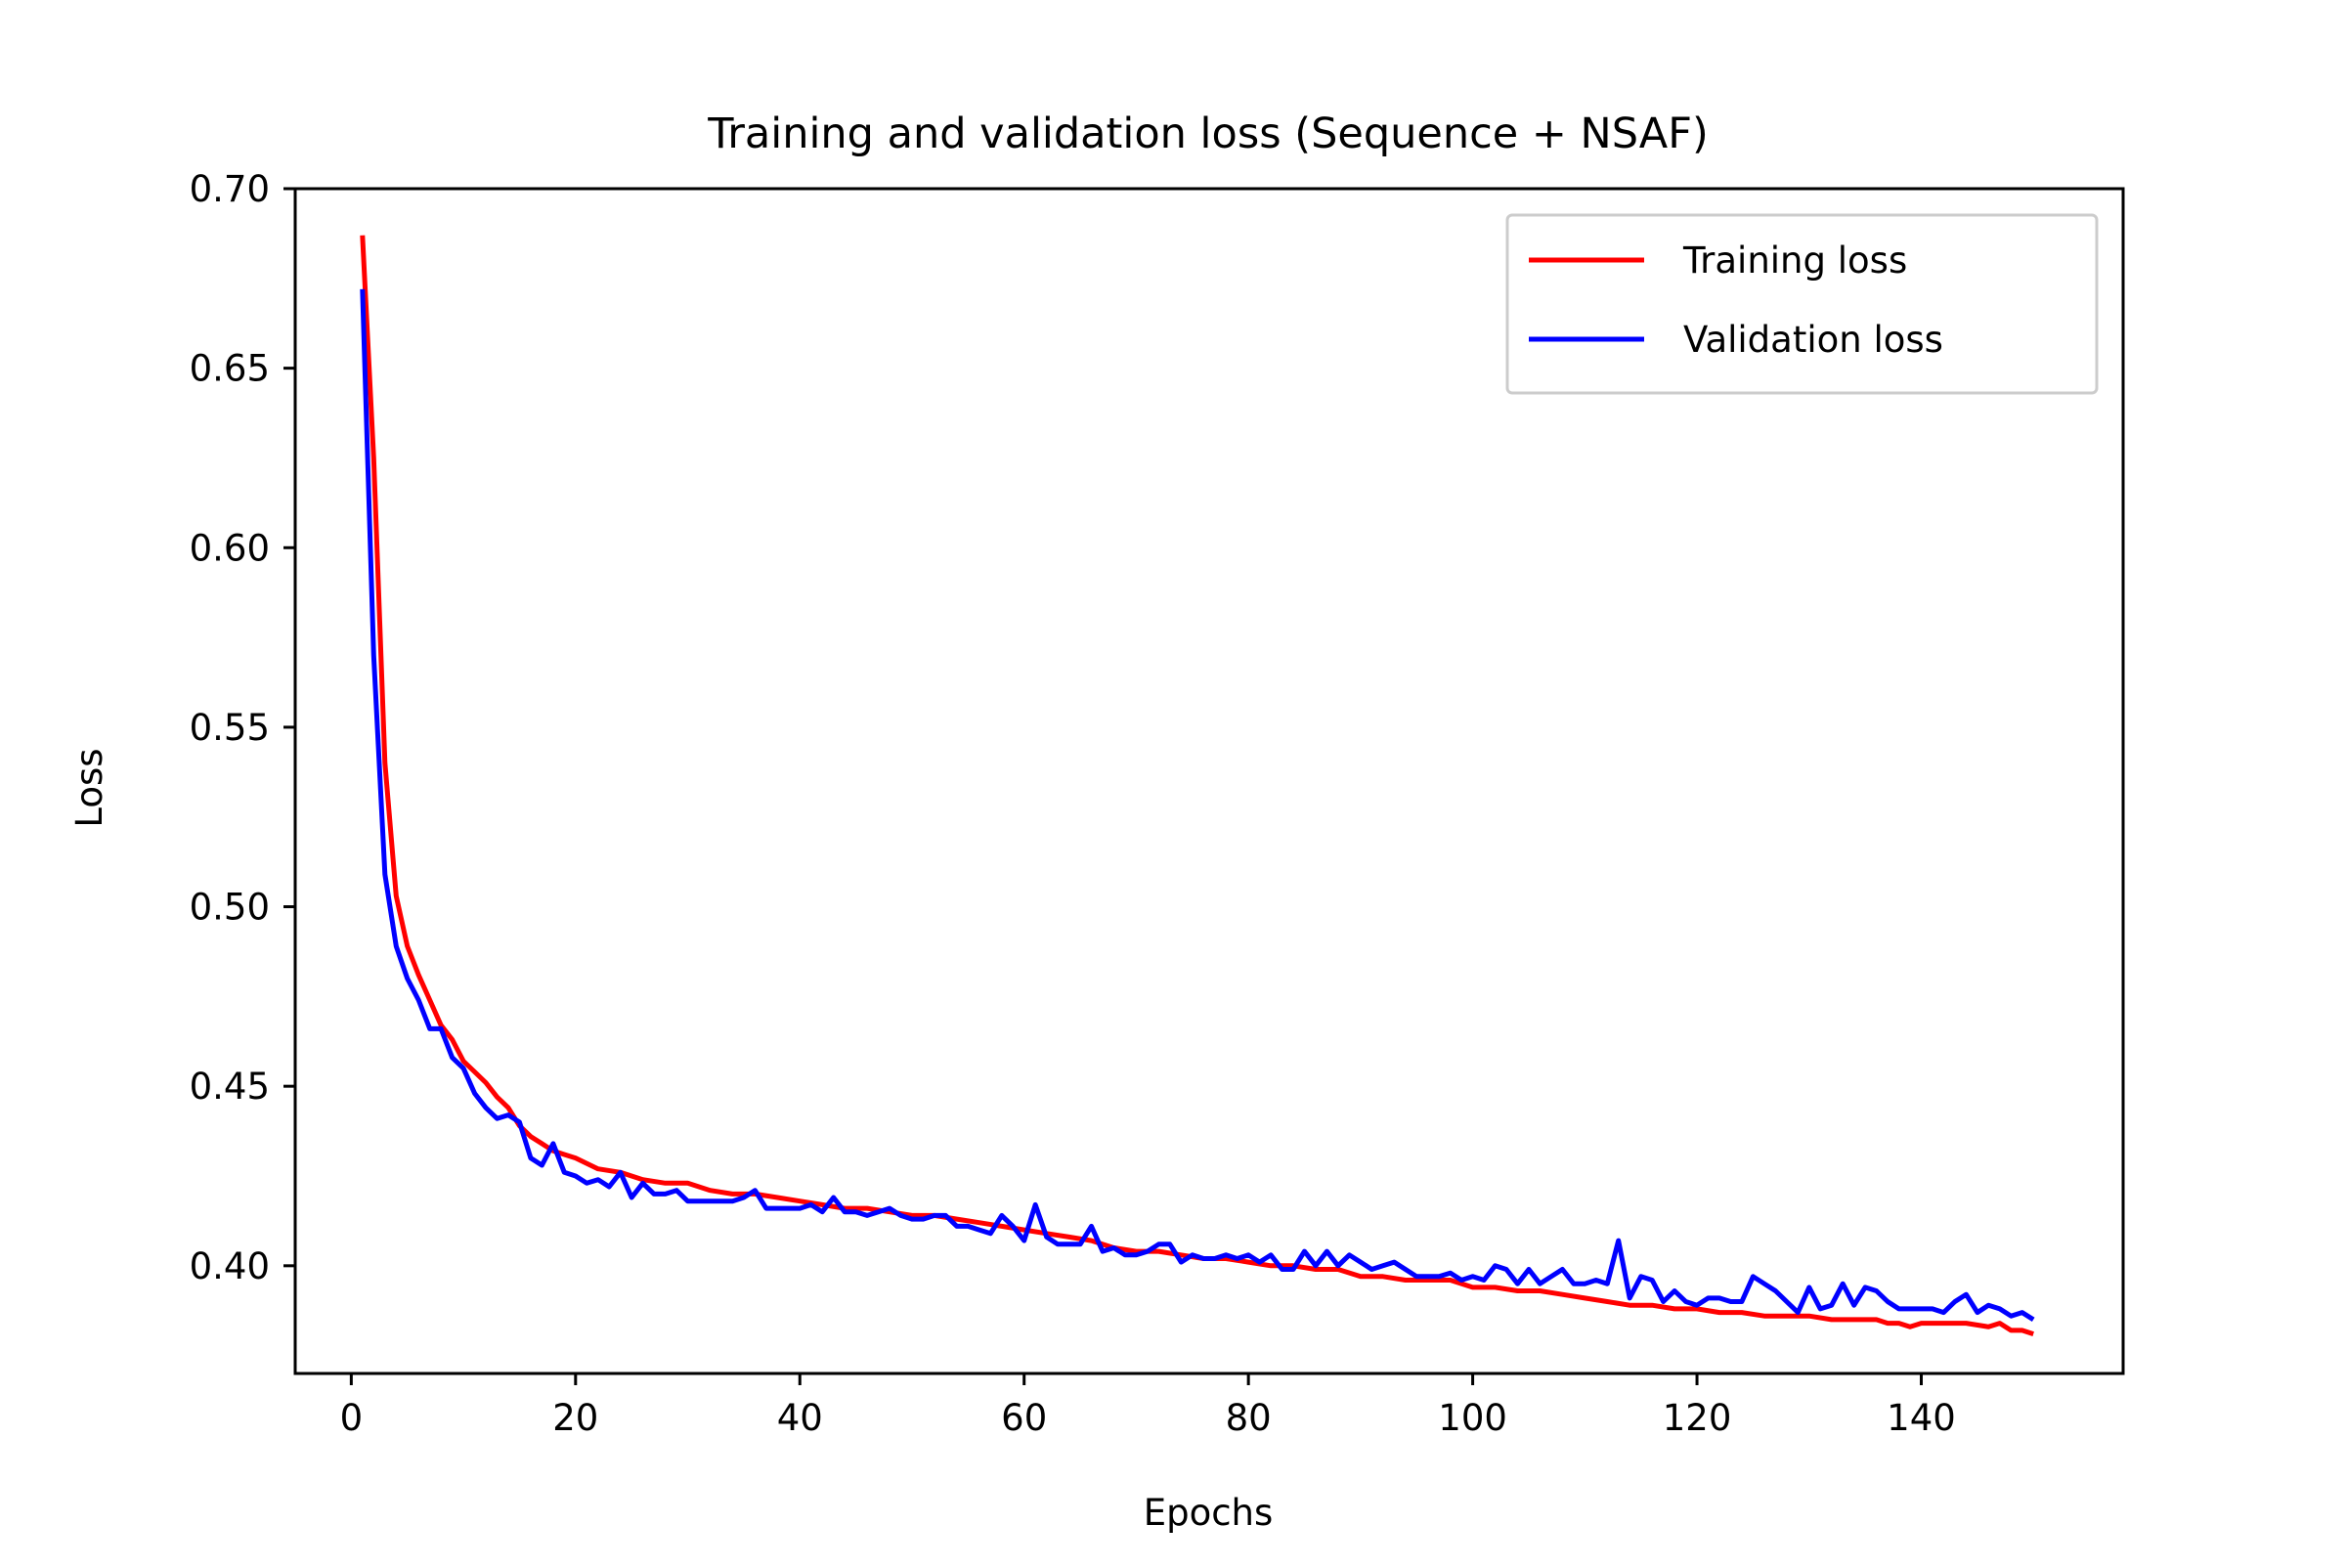 The width and height of the screenshot is (2346, 1568). Describe the element at coordinates (230, 1087) in the screenshot. I see `y-tick-label: 0.45` at that location.